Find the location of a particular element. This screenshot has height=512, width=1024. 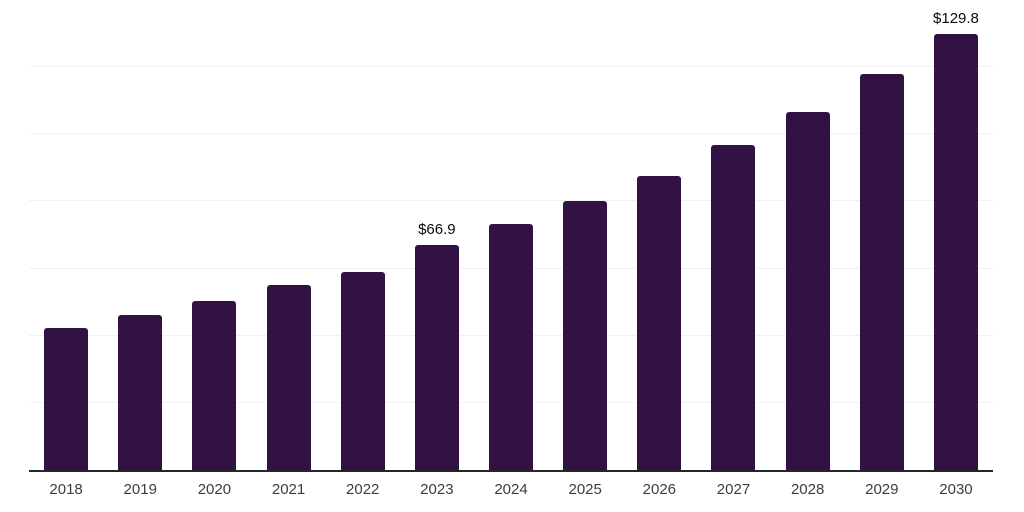

bar-slot-2028 is located at coordinates (808, 235).